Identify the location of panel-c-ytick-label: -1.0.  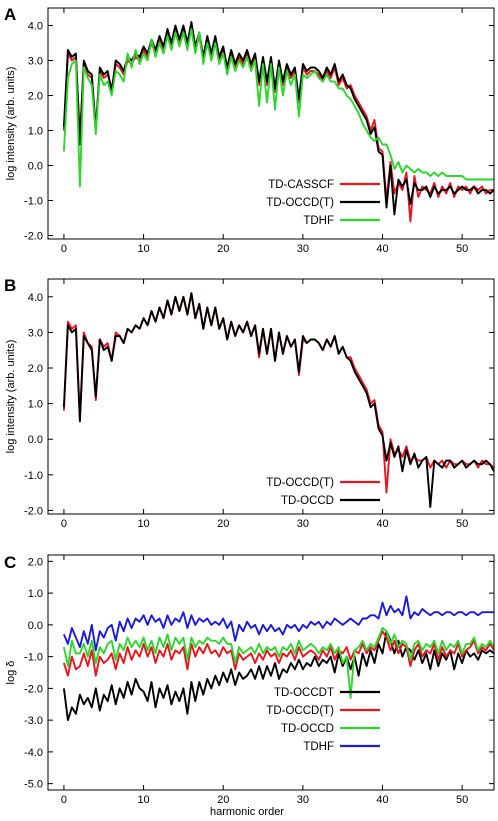
(33, 658).